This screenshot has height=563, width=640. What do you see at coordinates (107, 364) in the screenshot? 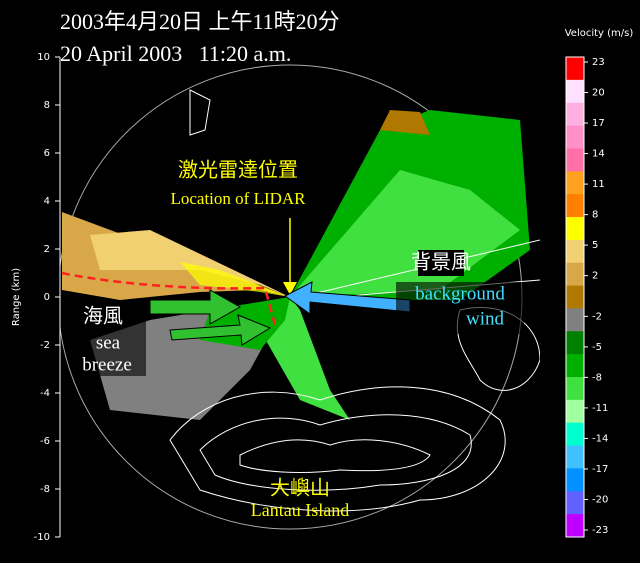
I see `sea-label-en: breeze` at bounding box center [107, 364].